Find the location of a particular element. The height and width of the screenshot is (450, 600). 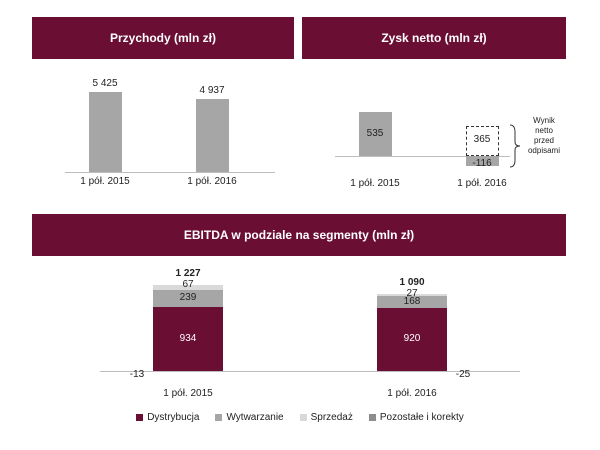

legend-item-pozostale: Pozostałe i korekty is located at coordinates (416, 417).